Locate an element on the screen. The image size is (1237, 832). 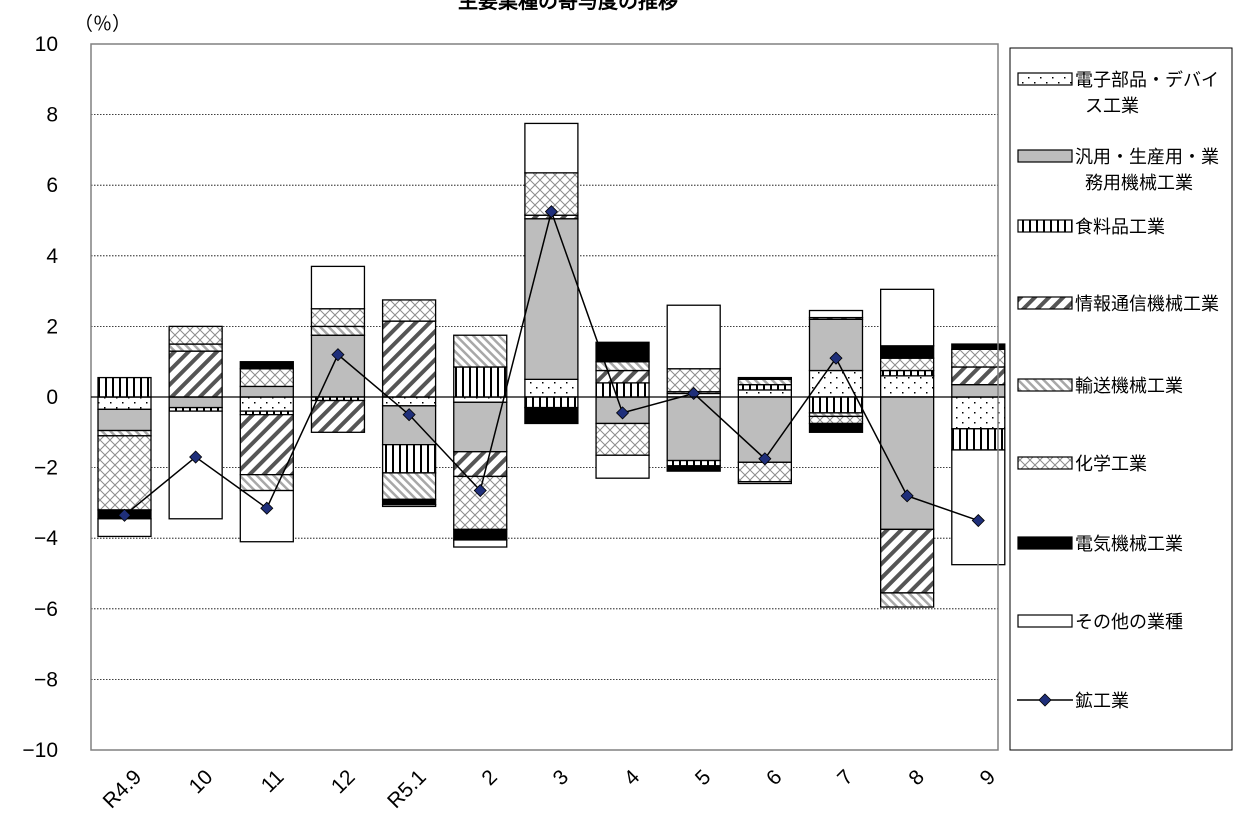
x-tick-label: 8 is located at coordinates (916, 777).